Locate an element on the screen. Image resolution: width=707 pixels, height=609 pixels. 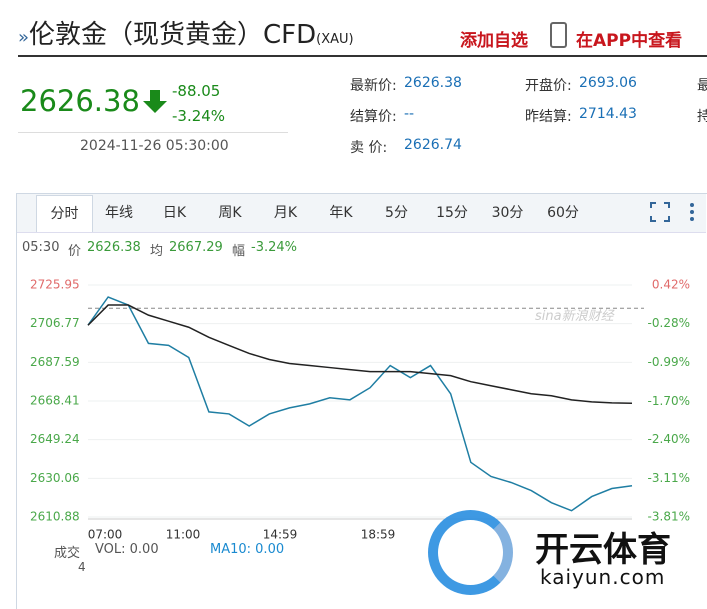
tab: 周K is located at coordinates (230, 213).